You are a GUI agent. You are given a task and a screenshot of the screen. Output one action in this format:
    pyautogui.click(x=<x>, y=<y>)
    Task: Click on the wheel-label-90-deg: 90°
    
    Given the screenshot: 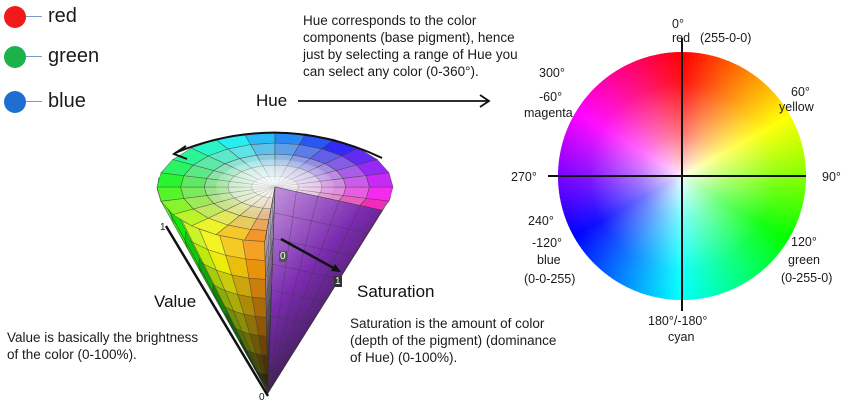 What is the action you would take?
    pyautogui.click(x=831, y=177)
    